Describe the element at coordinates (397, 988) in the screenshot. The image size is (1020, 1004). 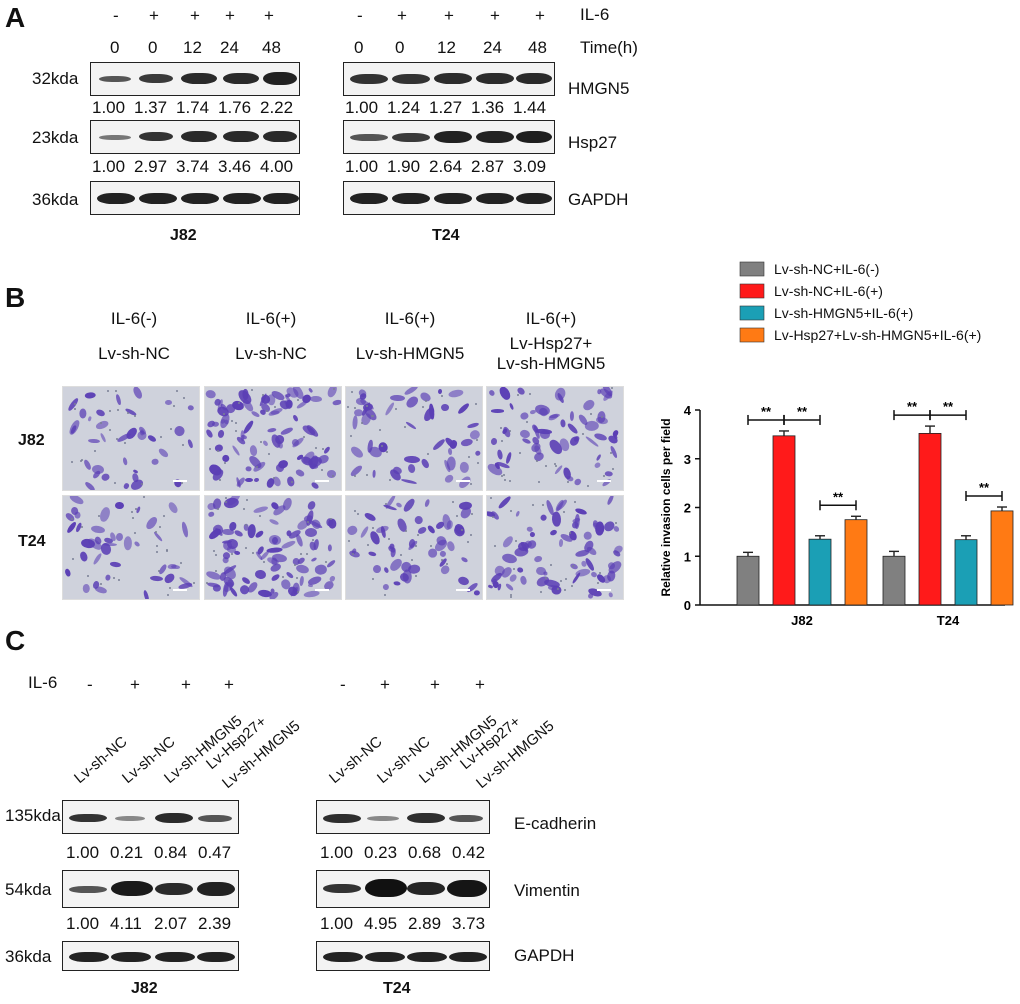
I see `cell-line-label: T24` at that location.